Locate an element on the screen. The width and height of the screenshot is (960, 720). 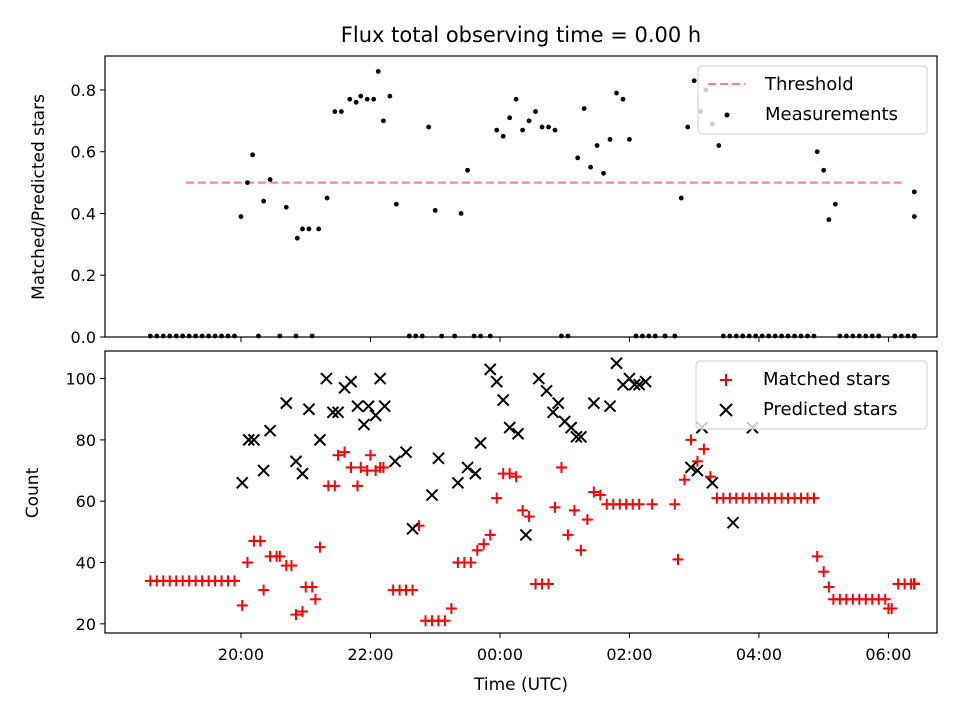
top-legend: Threshold Measurements is located at coordinates (812, 100).